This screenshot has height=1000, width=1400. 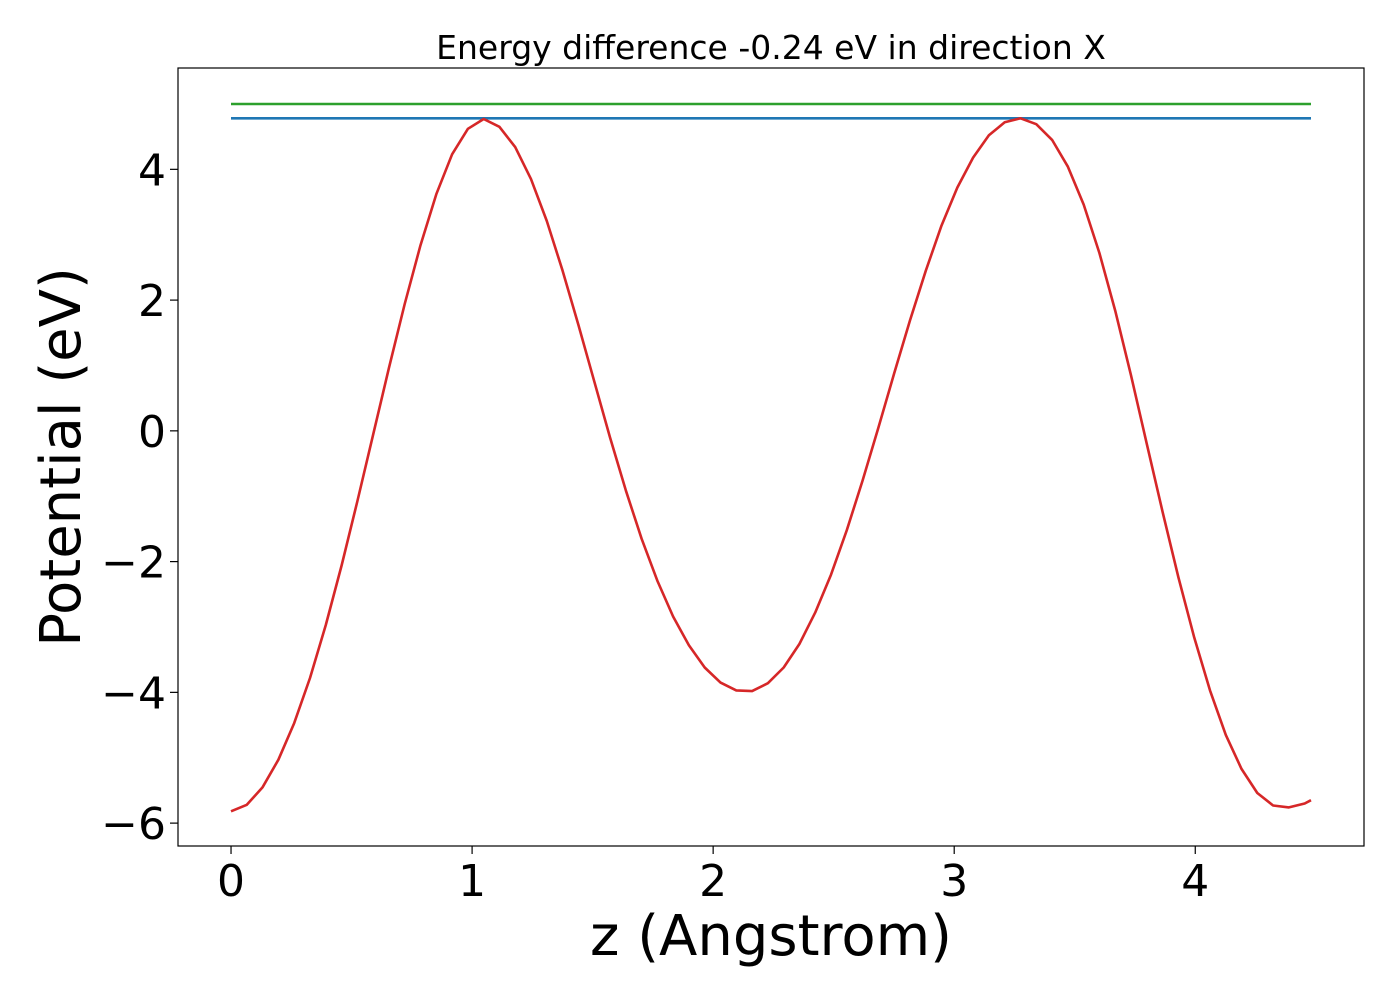 What do you see at coordinates (472, 881) in the screenshot?
I see `x-tick-label: 1` at bounding box center [472, 881].